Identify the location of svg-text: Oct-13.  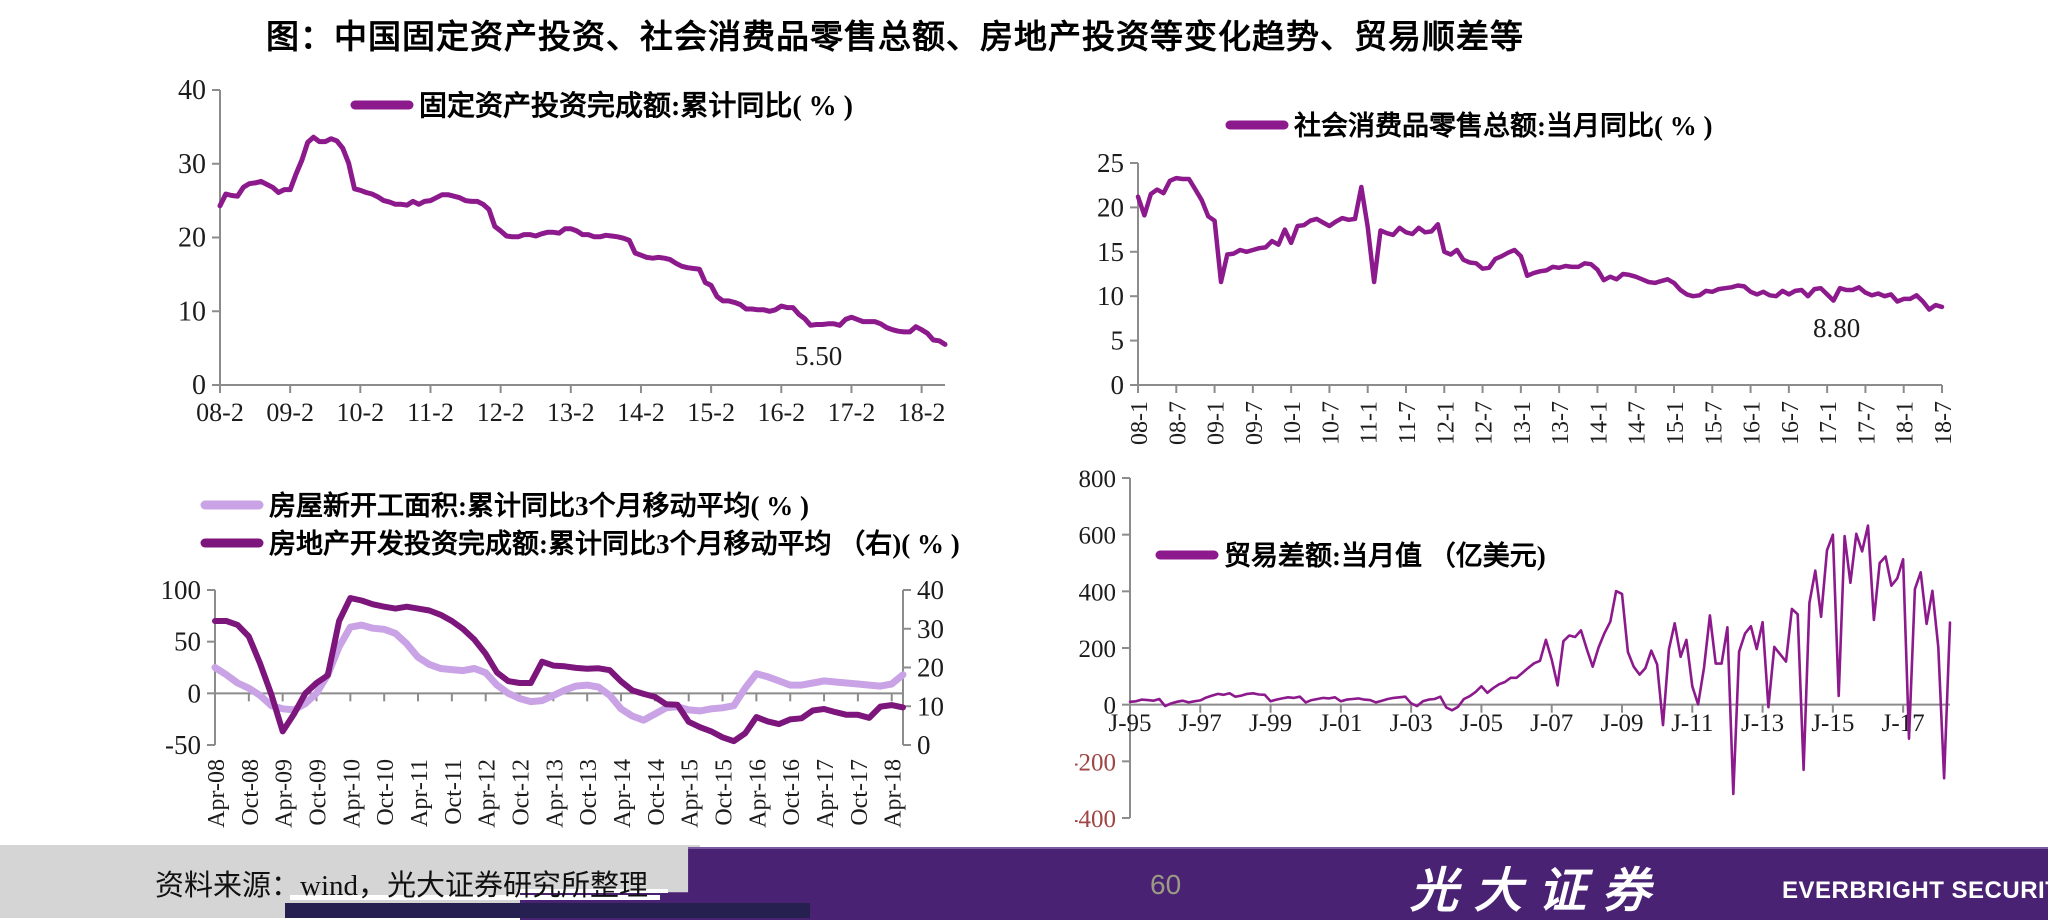
(589, 792).